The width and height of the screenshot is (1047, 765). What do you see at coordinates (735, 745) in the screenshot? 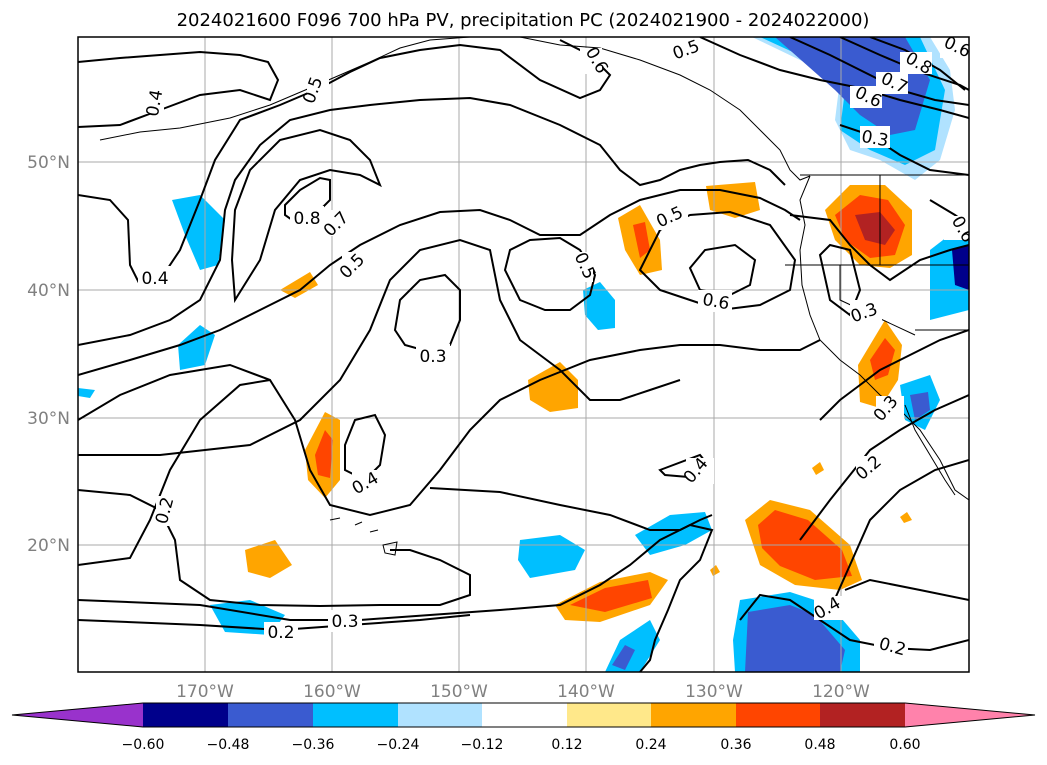
I see `colorbar-tick: 0.36` at bounding box center [735, 745].